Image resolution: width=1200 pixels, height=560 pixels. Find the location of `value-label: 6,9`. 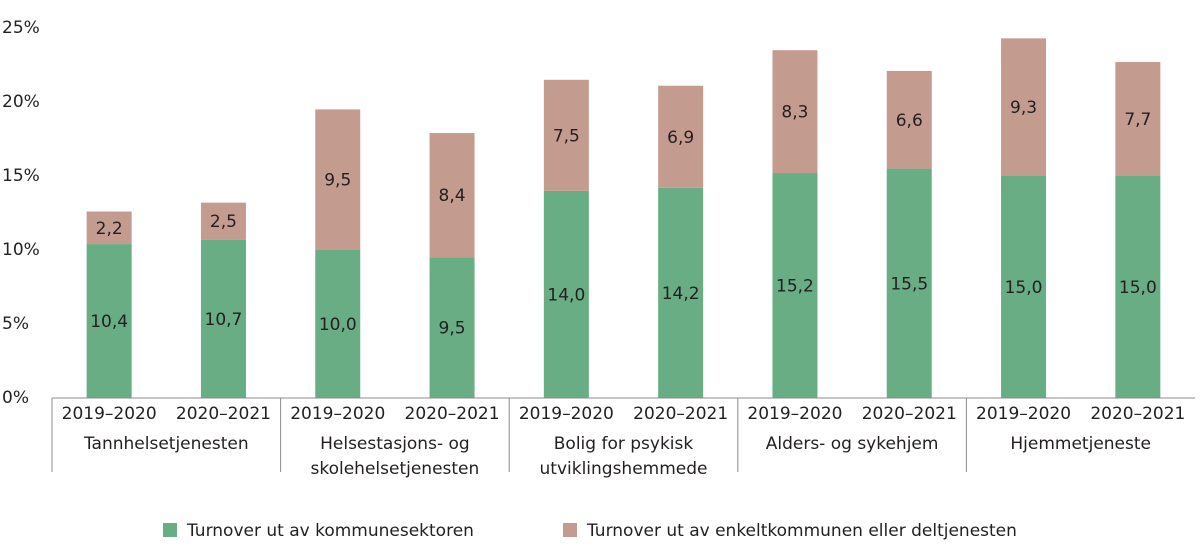

value-label: 6,9 is located at coordinates (680, 138).